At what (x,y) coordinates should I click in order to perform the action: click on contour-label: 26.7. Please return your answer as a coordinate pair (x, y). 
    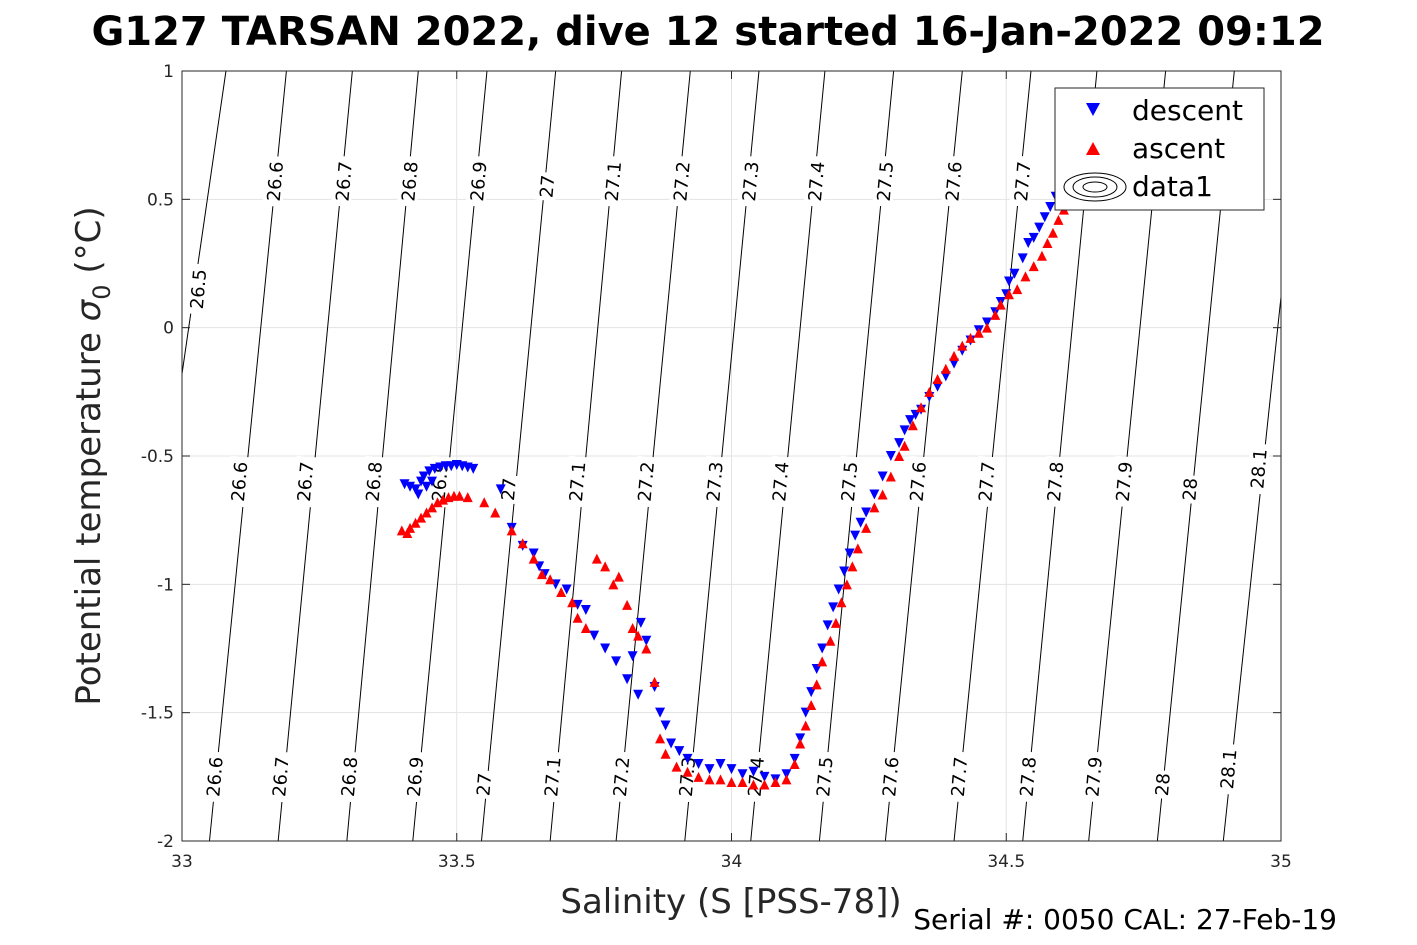
    Looking at the image, I should click on (306, 482).